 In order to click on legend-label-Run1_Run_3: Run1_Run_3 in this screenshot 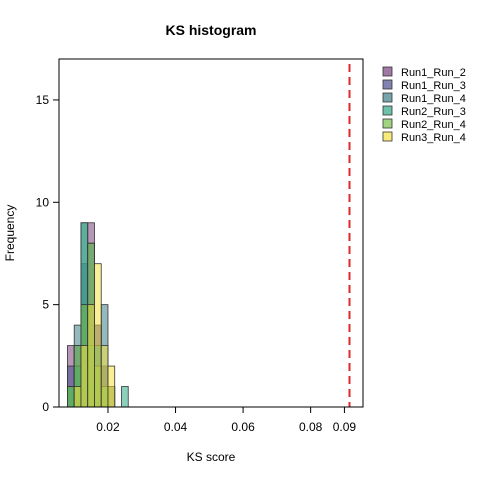, I will do `click(433, 86)`.